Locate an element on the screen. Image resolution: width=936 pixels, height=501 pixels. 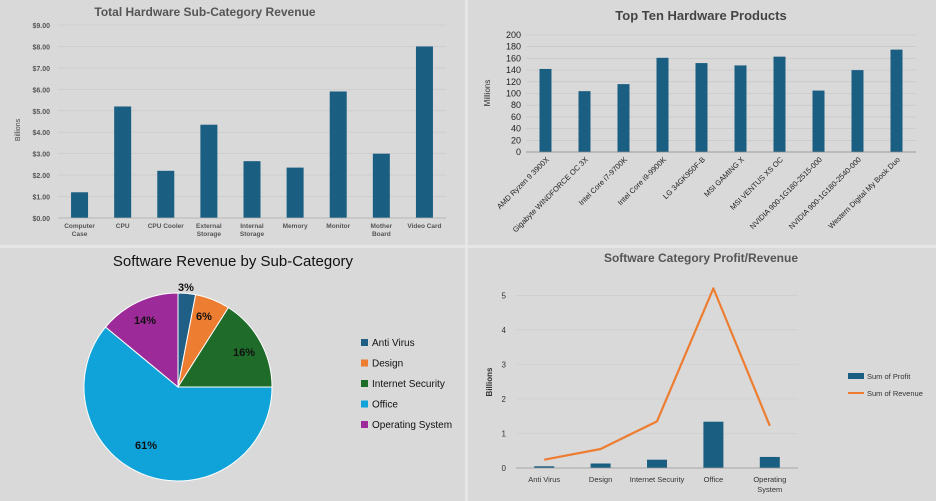
y-tick-label: 5 is located at coordinates (504, 295).